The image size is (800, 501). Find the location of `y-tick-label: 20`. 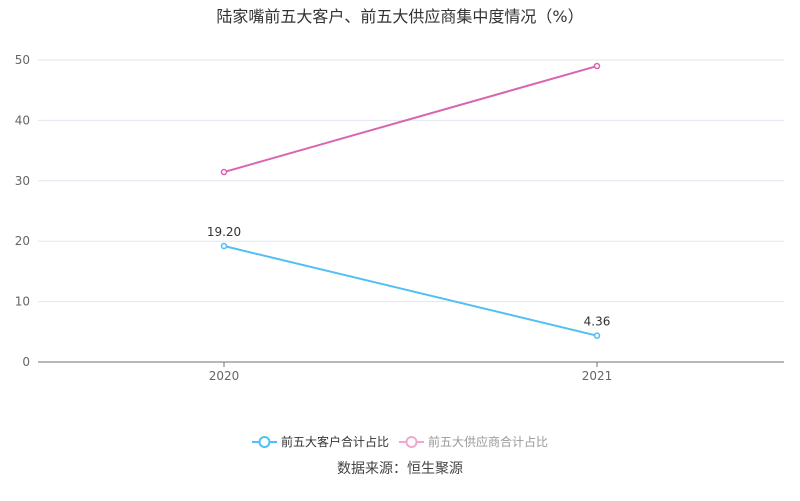

y-tick-label: 20 is located at coordinates (22, 241).